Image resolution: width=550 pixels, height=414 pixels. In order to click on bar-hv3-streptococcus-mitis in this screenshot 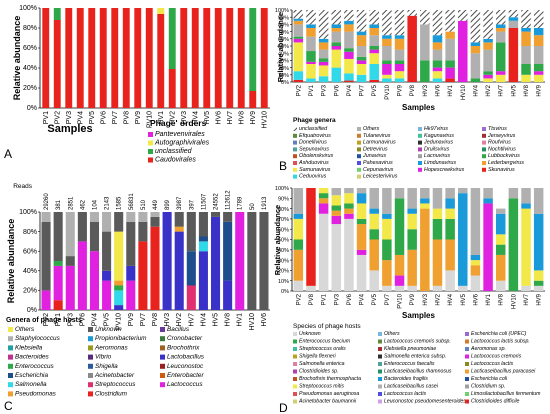, I will do `click(425, 206)`.